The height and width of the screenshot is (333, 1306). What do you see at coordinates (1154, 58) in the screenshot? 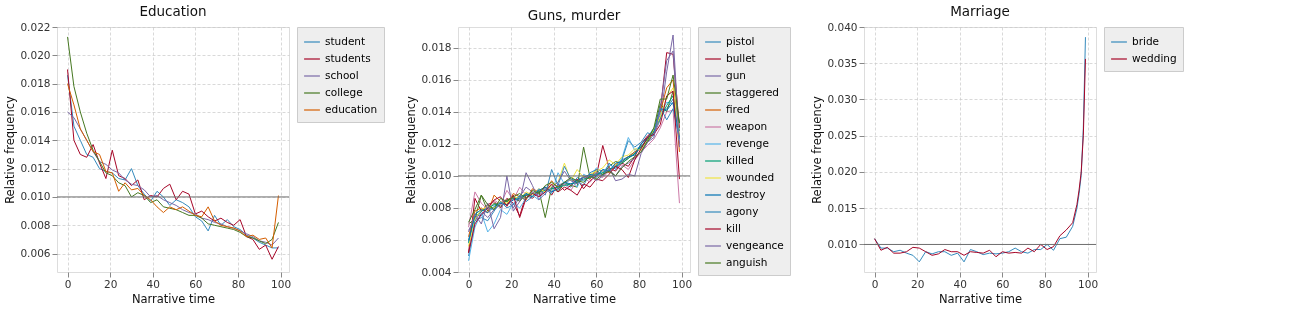
I see `legend-label: wedding` at bounding box center [1154, 58].